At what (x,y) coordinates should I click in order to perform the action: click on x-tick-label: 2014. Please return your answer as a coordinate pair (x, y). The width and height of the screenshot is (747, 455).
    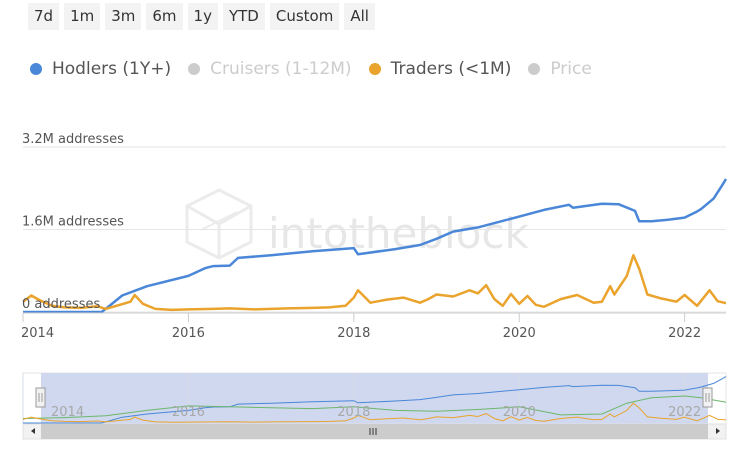
    Looking at the image, I should click on (37, 333).